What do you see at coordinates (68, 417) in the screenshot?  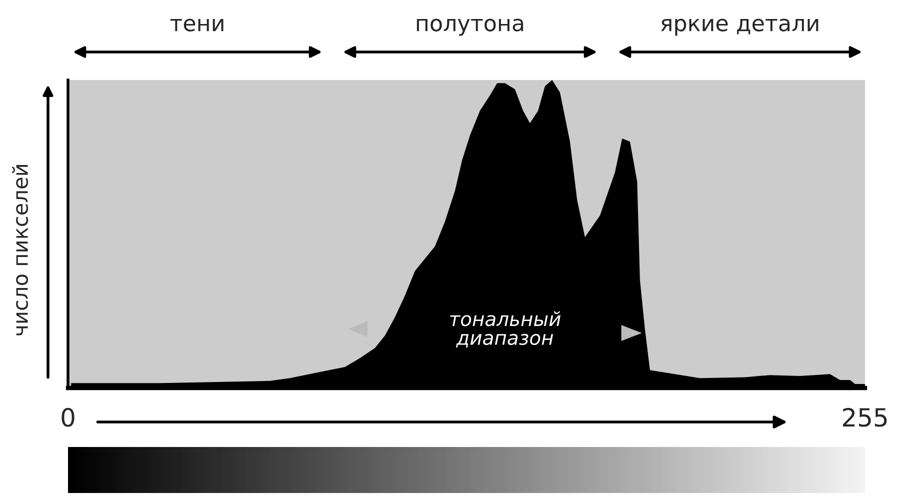 I see `x-tick-label: 0` at bounding box center [68, 417].